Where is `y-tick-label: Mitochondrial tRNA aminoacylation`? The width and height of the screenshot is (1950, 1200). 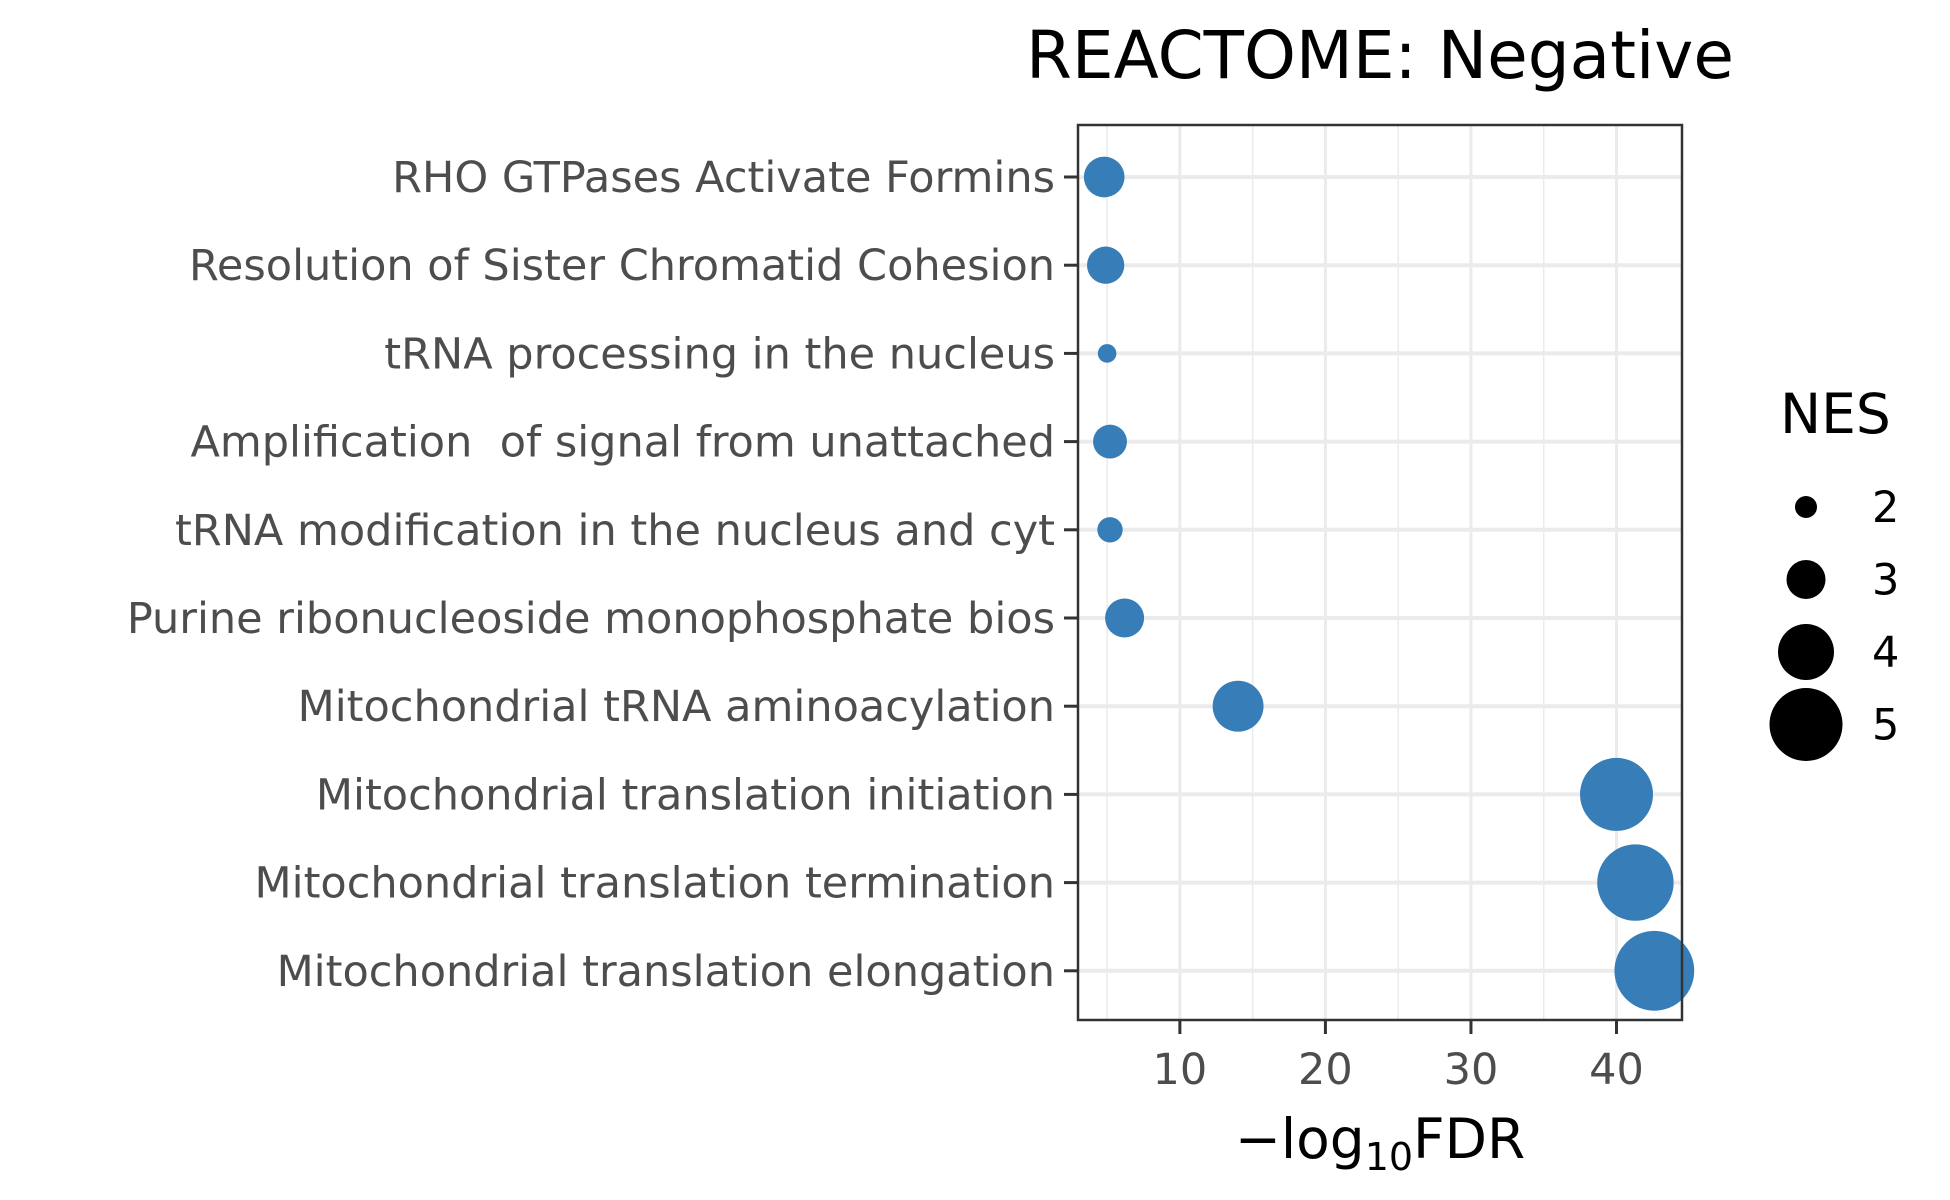 y-tick-label: Mitochondrial tRNA aminoacylation is located at coordinates (676, 707).